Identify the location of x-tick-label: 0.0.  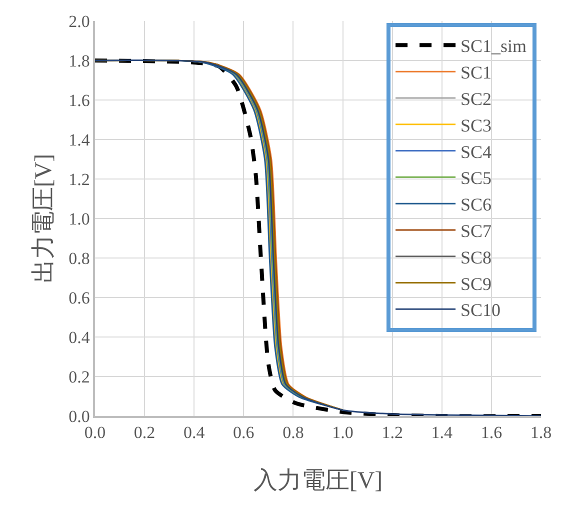
(95, 432).